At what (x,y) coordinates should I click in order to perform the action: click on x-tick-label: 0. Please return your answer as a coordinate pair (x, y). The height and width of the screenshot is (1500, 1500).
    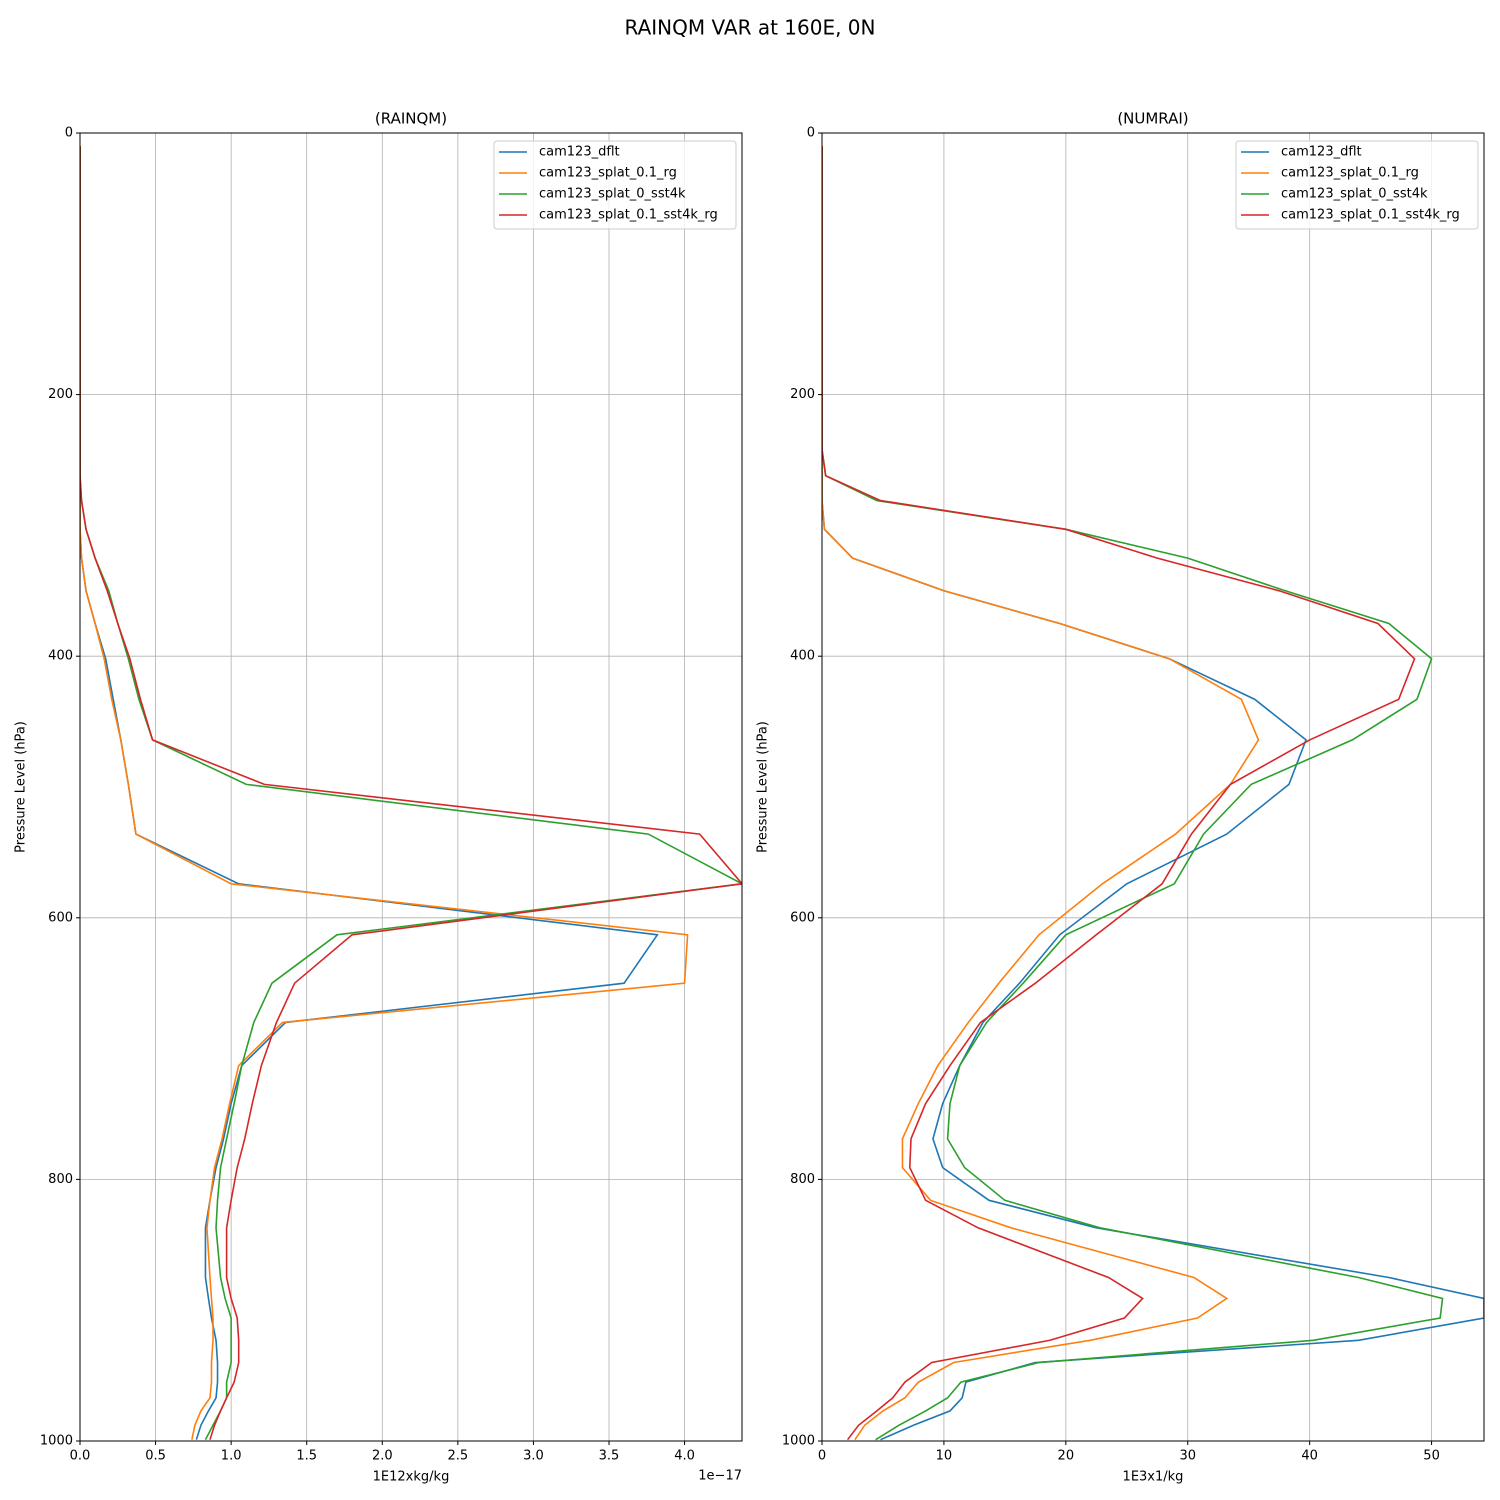
    Looking at the image, I should click on (822, 1456).